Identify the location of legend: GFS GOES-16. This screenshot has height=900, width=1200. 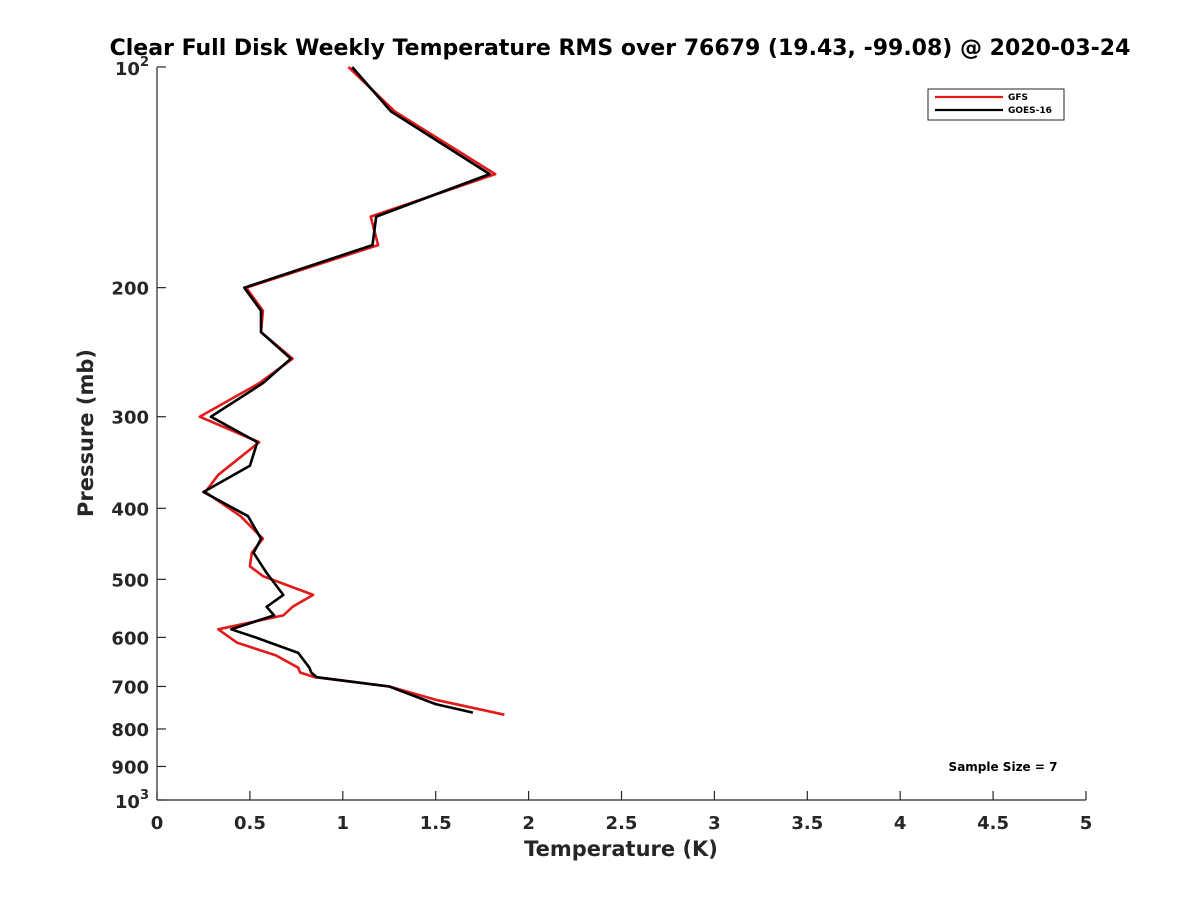
(996, 104).